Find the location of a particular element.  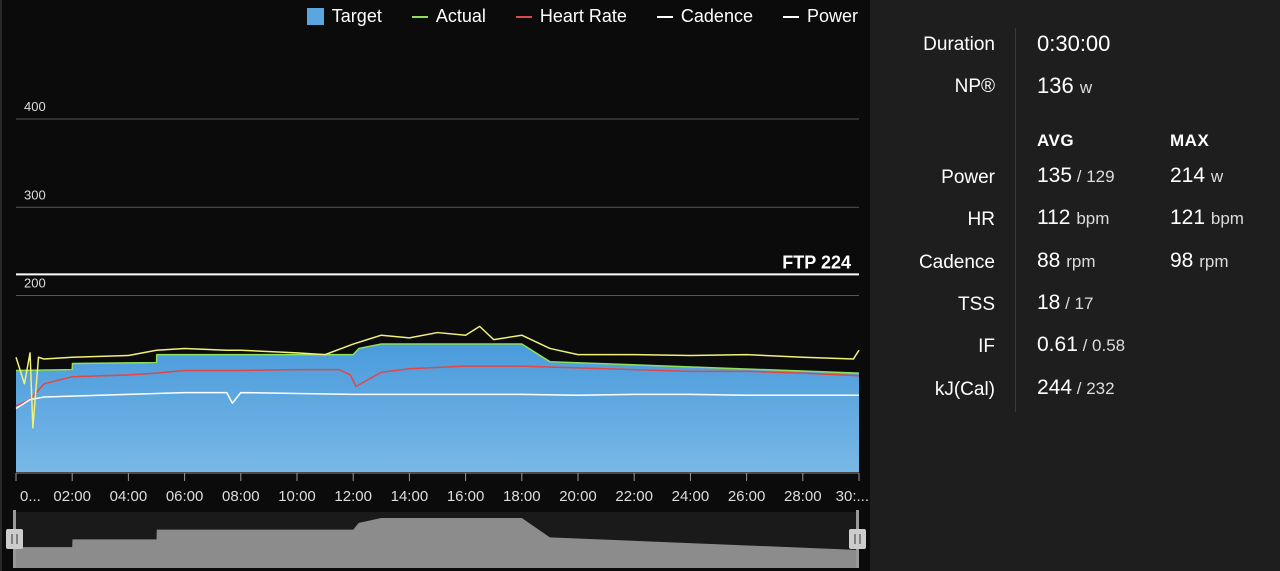

ftp-label: FTP 224 is located at coordinates (816, 262).